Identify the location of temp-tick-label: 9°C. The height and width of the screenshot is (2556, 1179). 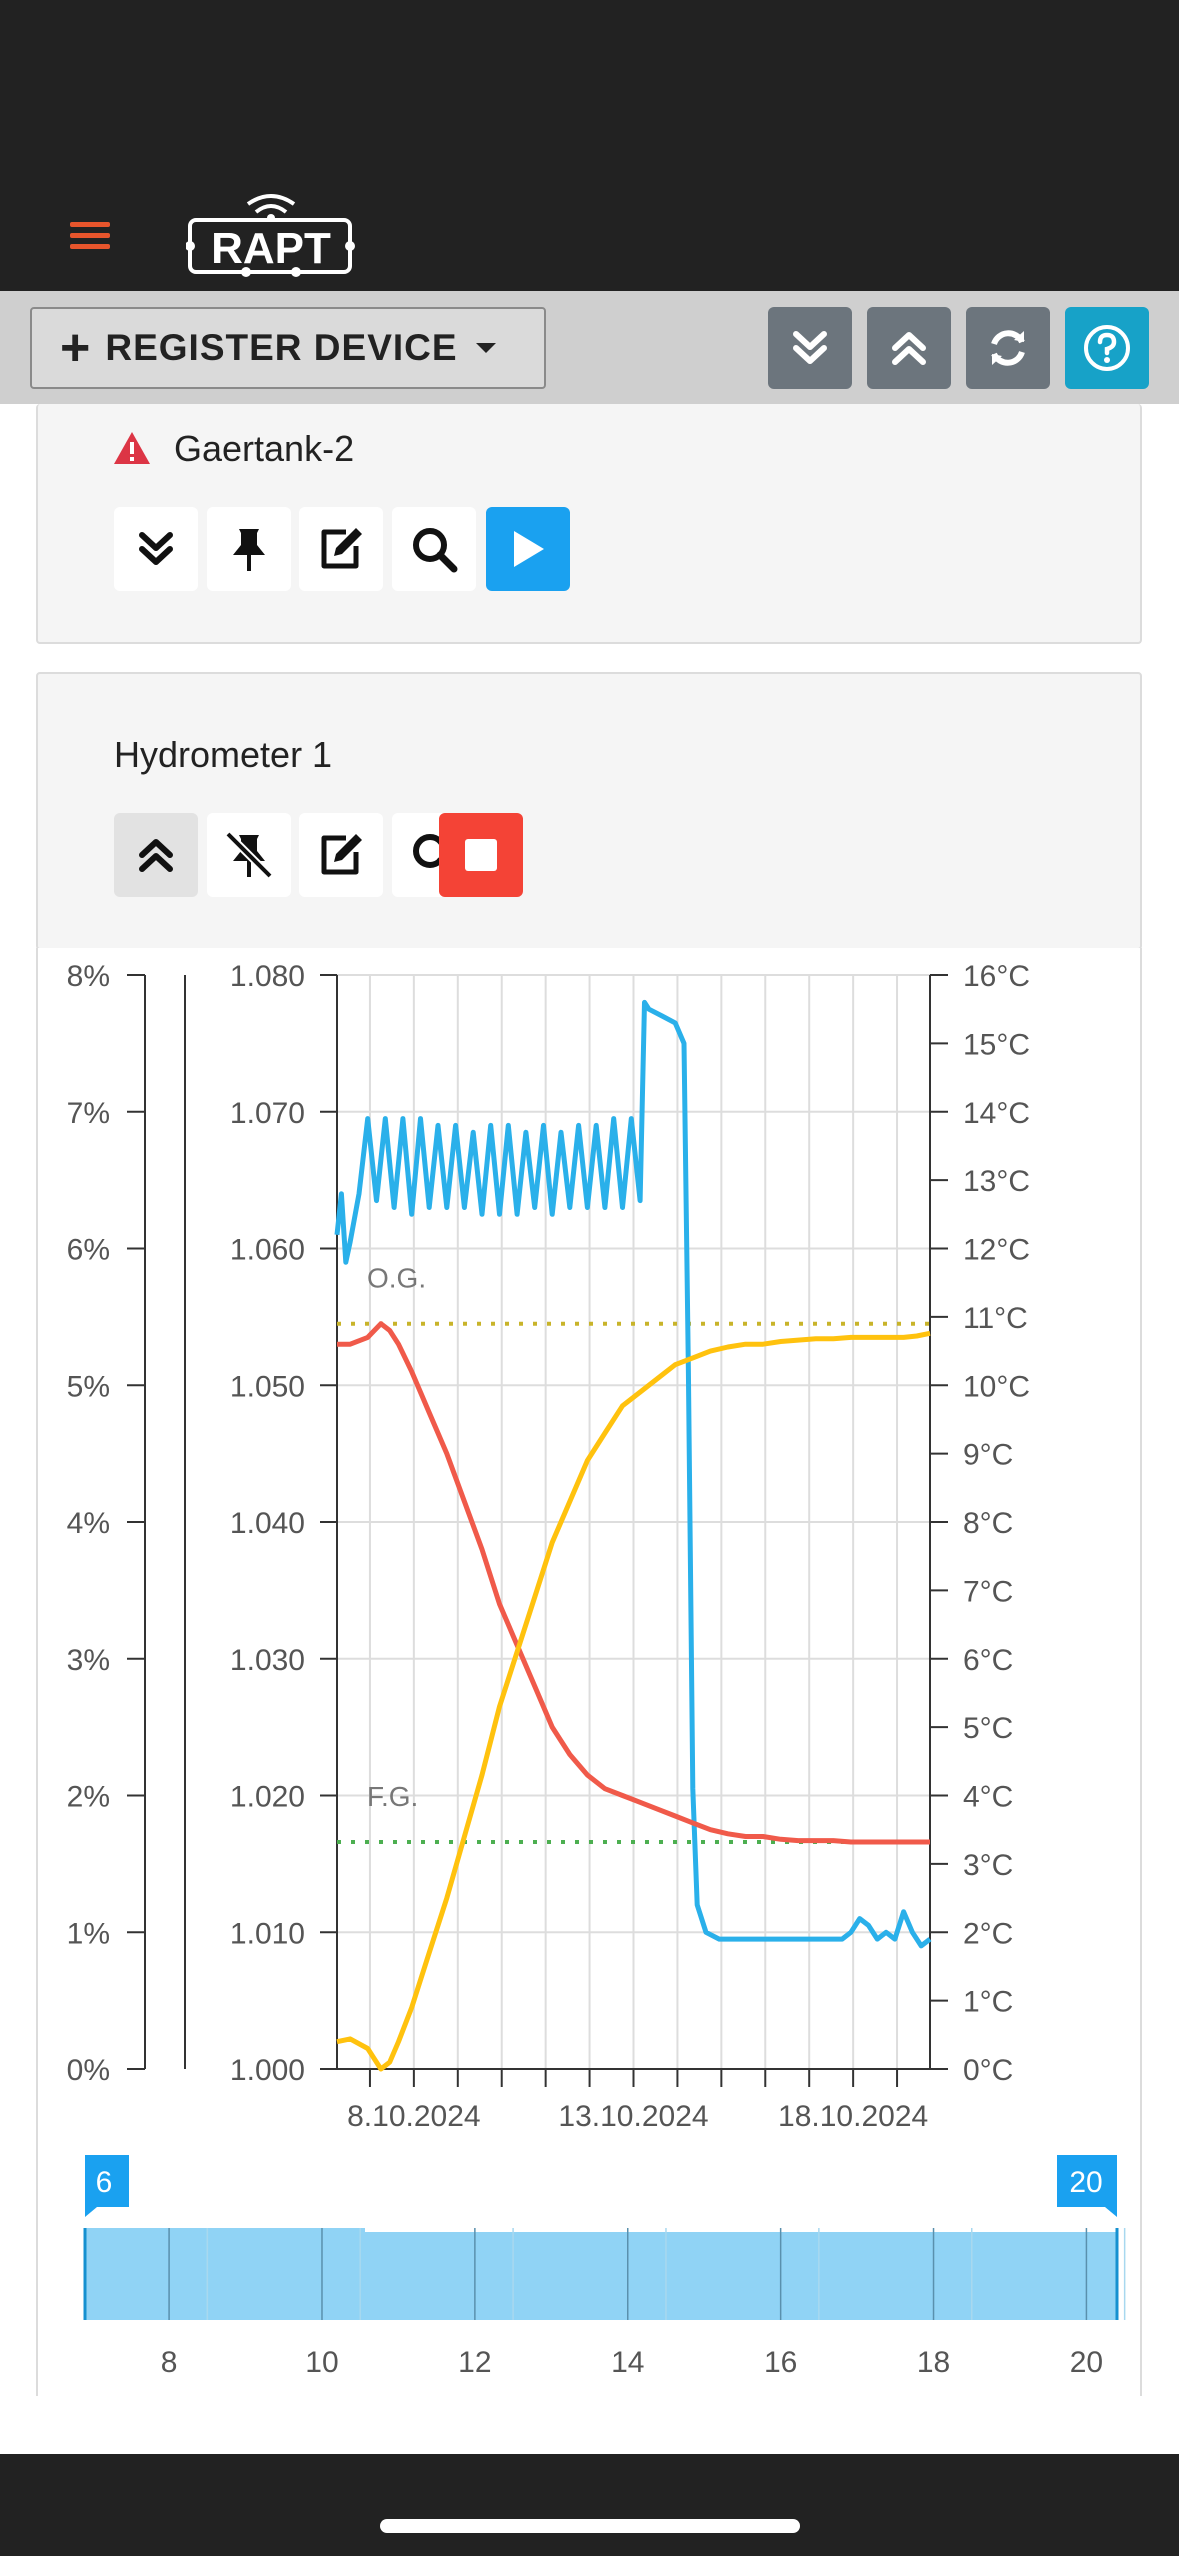
(988, 1455).